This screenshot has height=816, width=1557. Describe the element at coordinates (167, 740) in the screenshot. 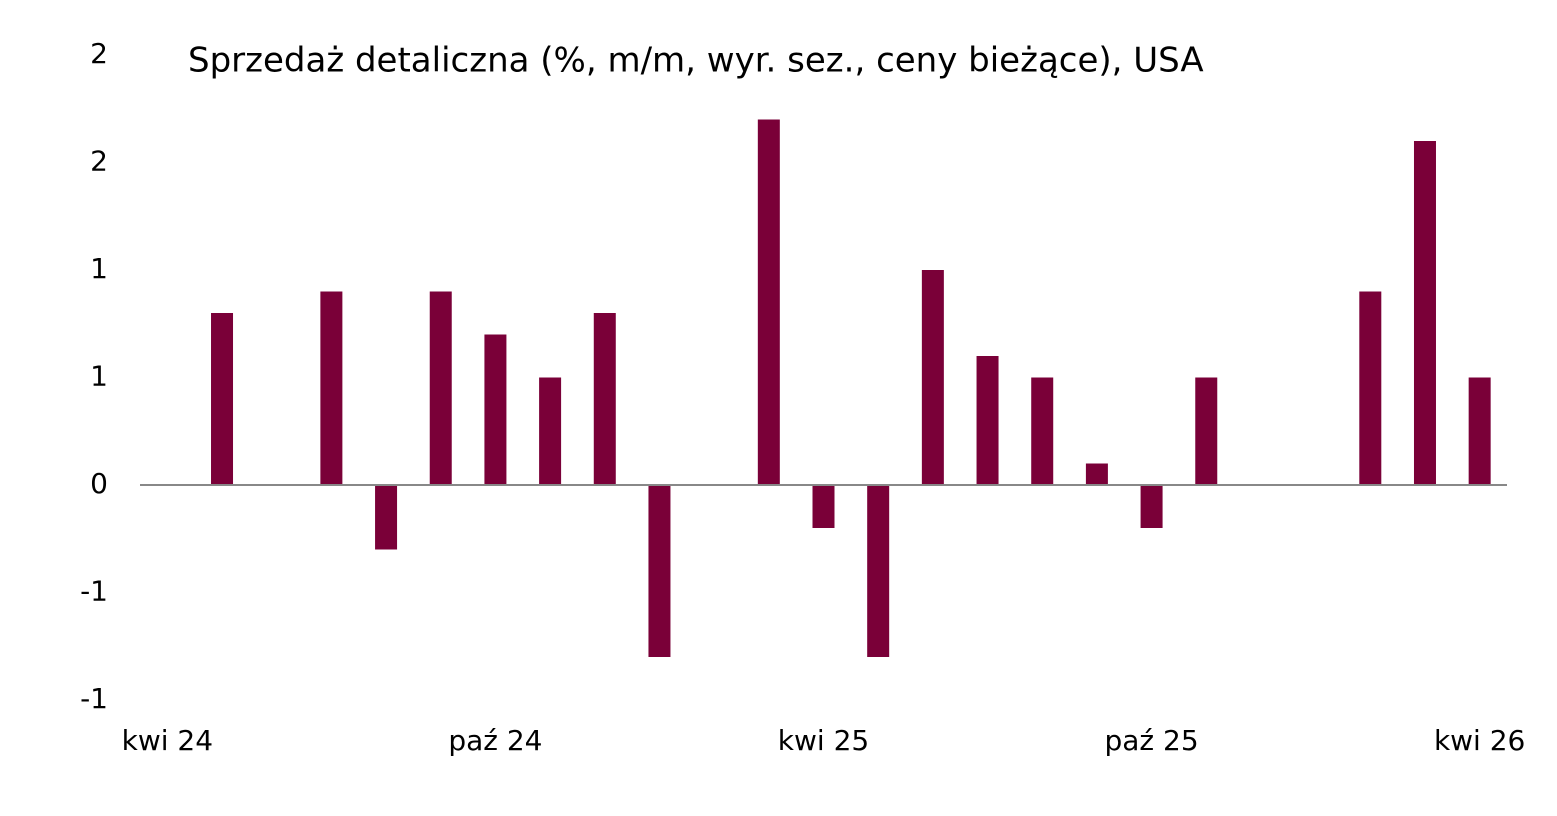

I see `x-tick-label: kwi 24` at that location.